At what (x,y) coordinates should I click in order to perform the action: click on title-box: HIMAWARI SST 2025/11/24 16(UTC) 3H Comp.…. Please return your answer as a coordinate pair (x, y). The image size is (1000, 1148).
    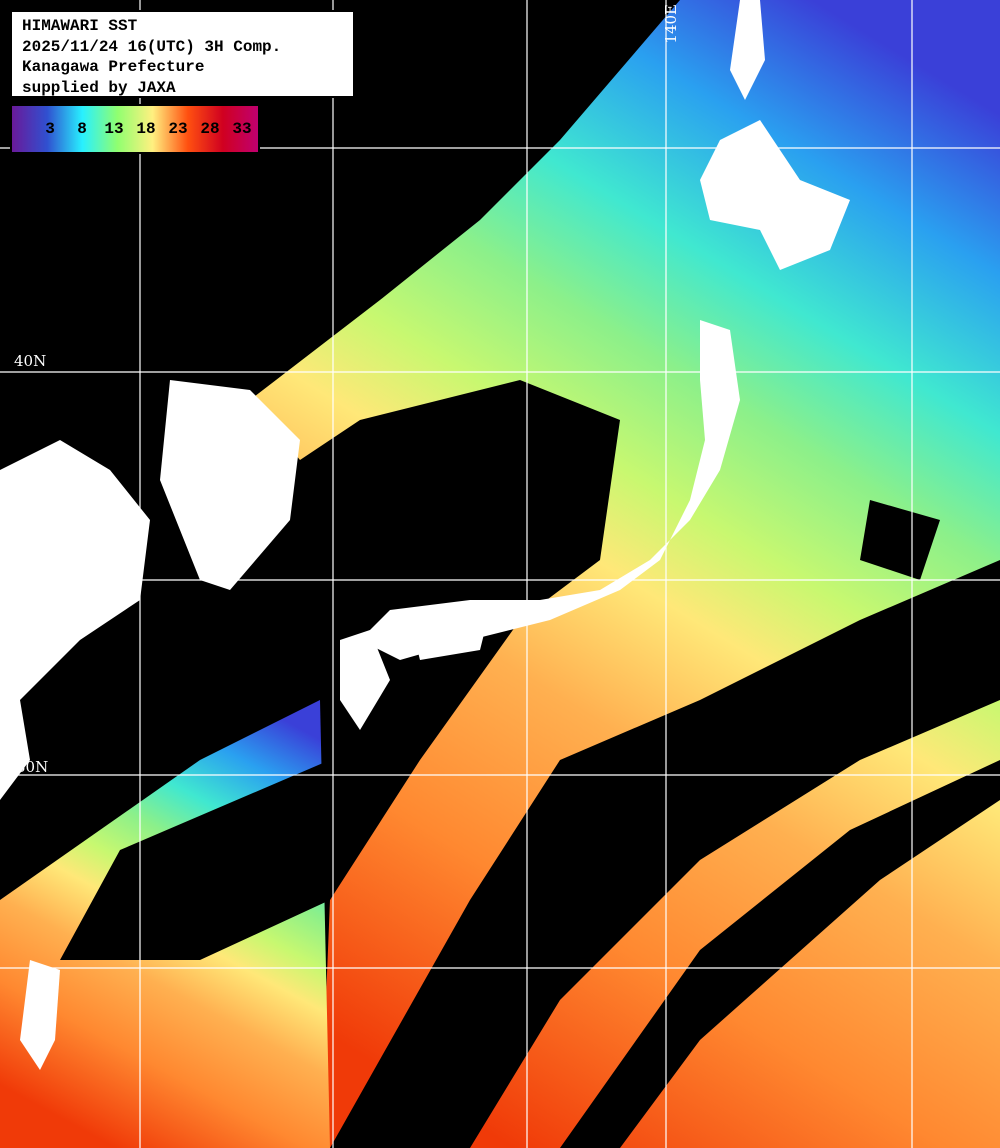
    Looking at the image, I should click on (182, 54).